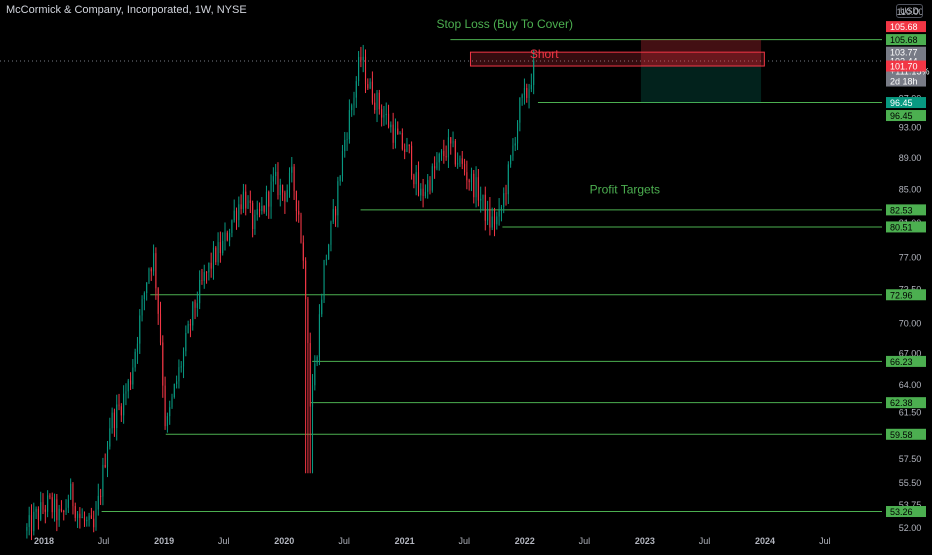 Image resolution: width=932 pixels, height=555 pixels. Describe the element at coordinates (701, 53) in the screenshot. I see `position-risk-zone` at that location.